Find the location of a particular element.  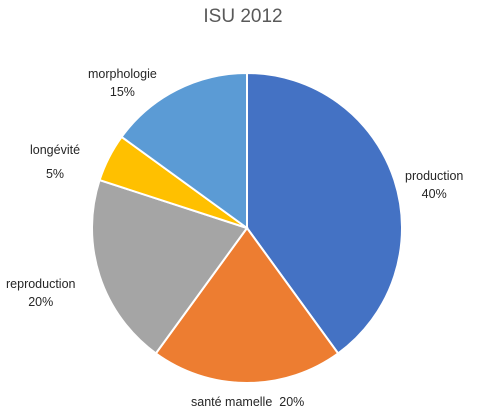

label-reproduction-name: reproduction is located at coordinates (41, 284).